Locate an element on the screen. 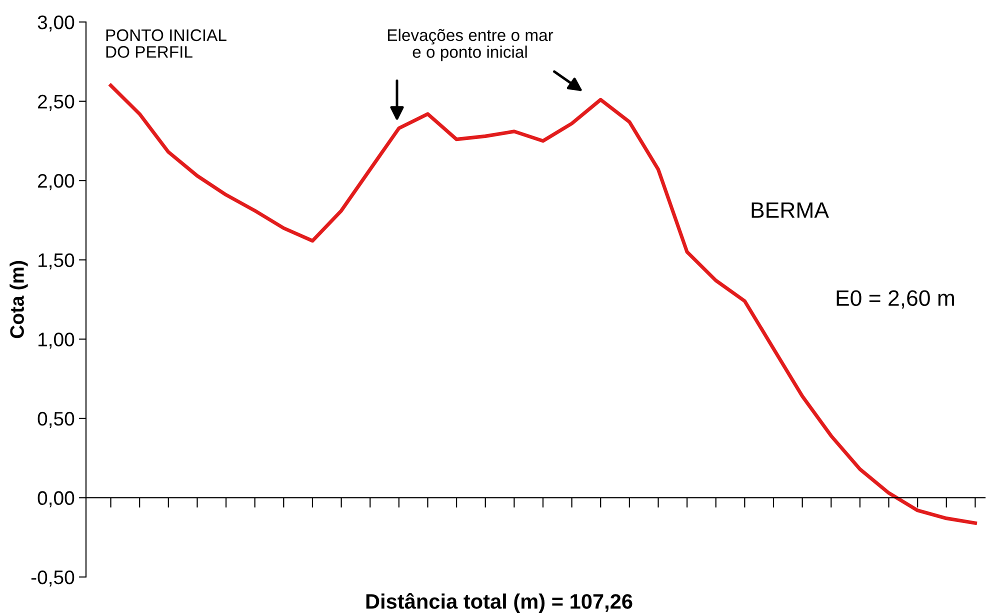 This screenshot has width=998, height=614. y-axis-title: Cota (m) is located at coordinates (19, 299).